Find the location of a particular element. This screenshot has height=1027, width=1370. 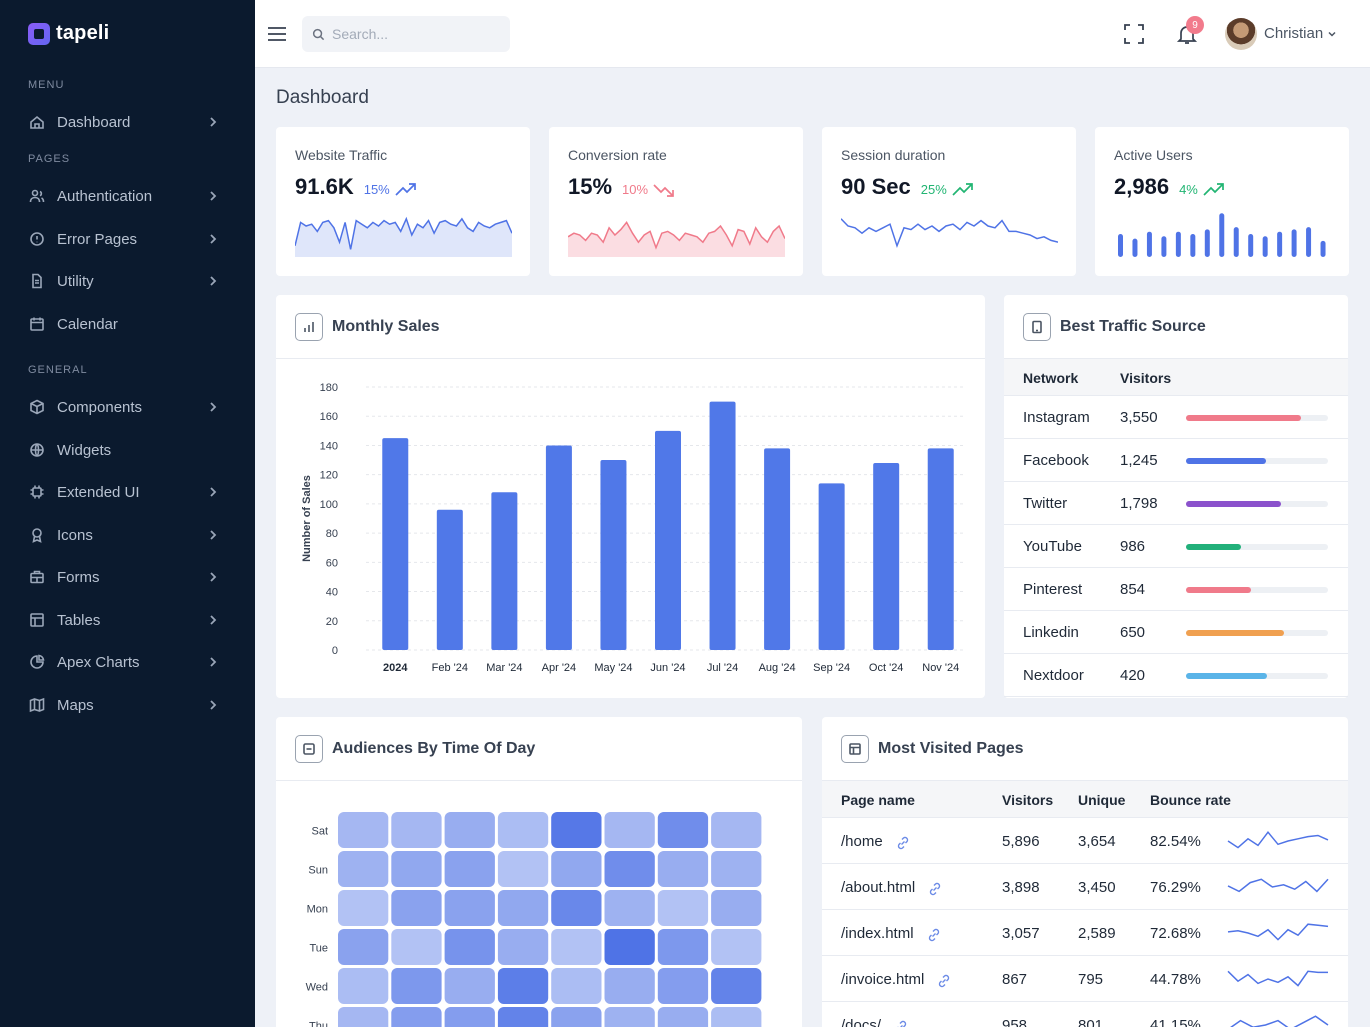

search-input is located at coordinates (417, 34).